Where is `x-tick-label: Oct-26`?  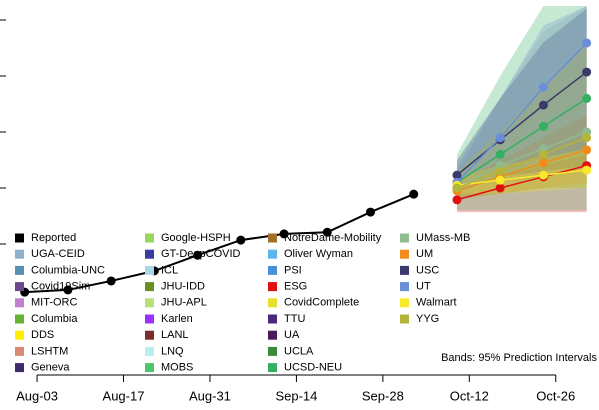 x-tick-label: Oct-26 is located at coordinates (555, 395).